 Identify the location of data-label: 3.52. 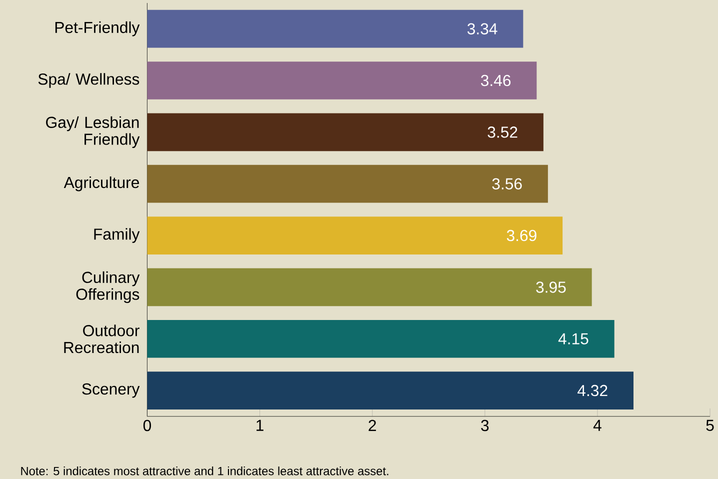
(503, 132).